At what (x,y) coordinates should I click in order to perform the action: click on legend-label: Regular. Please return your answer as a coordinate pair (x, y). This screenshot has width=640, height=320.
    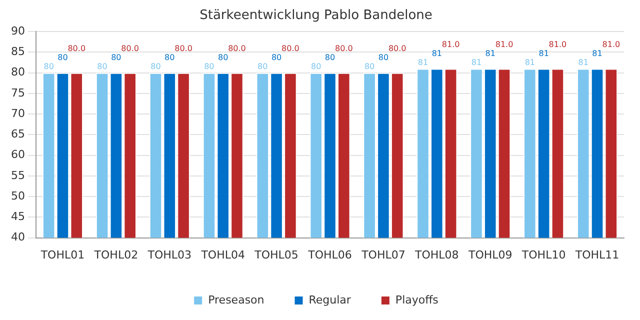
    Looking at the image, I should click on (330, 299).